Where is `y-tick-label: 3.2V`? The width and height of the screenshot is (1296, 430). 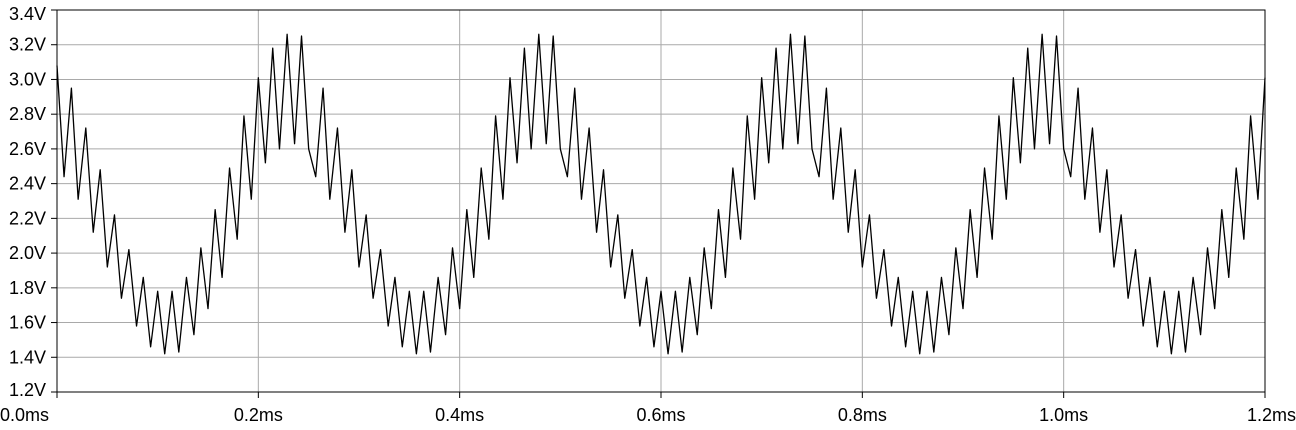 y-tick-label: 3.2V is located at coordinates (27, 45).